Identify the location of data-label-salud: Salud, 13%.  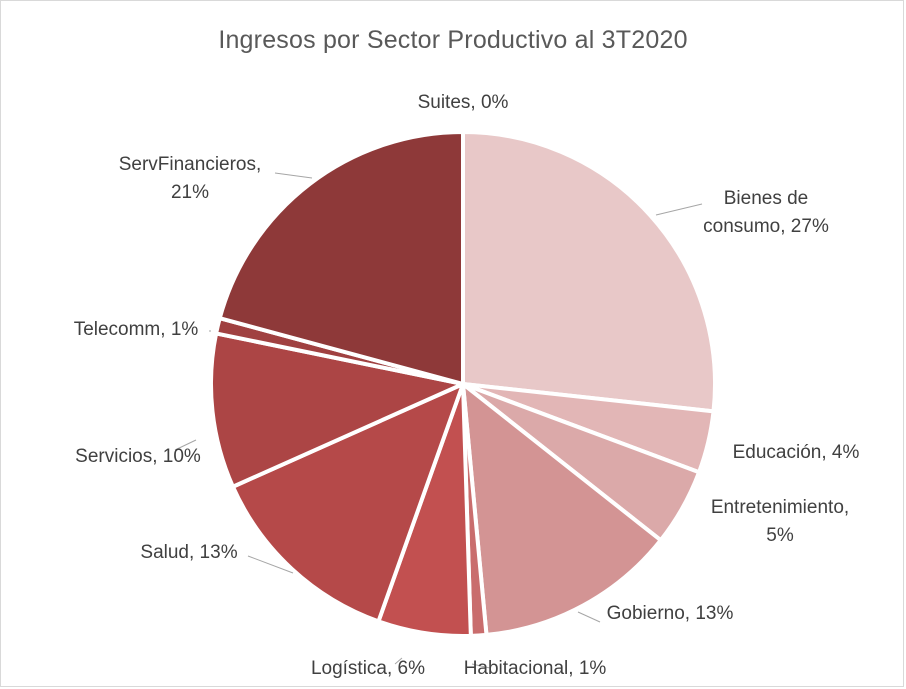
(188, 552).